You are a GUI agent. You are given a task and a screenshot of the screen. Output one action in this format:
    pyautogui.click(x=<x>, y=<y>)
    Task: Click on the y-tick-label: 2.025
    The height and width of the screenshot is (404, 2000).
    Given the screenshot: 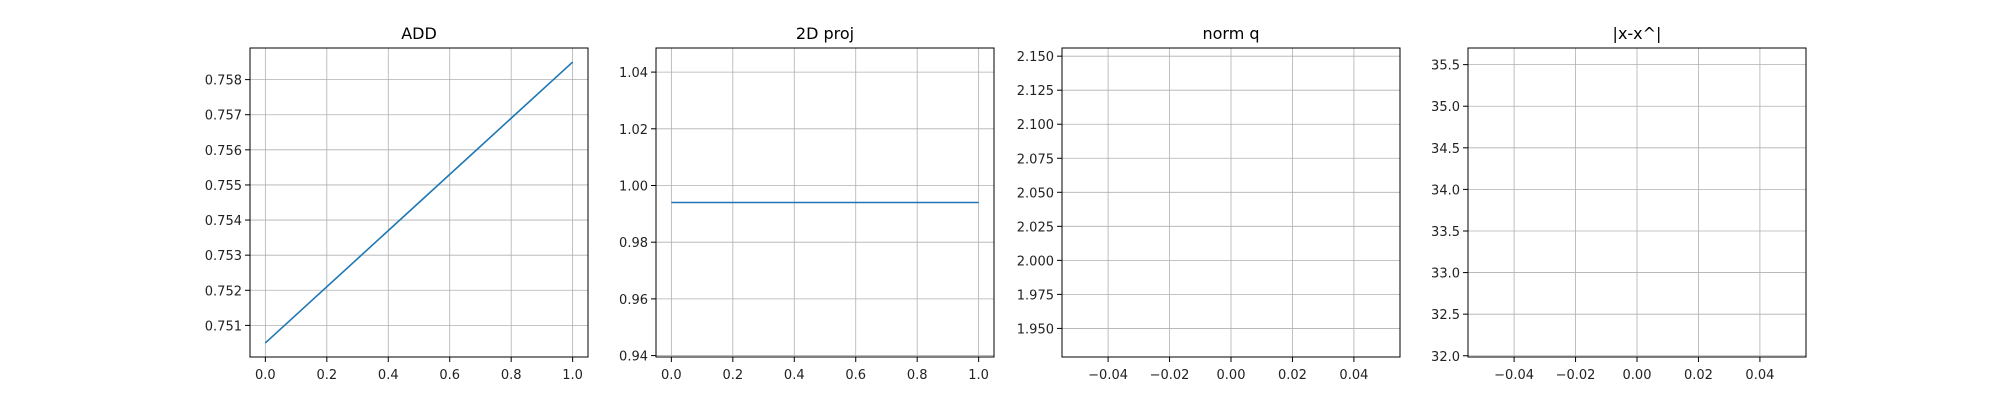 What is the action you would take?
    pyautogui.click(x=1035, y=227)
    